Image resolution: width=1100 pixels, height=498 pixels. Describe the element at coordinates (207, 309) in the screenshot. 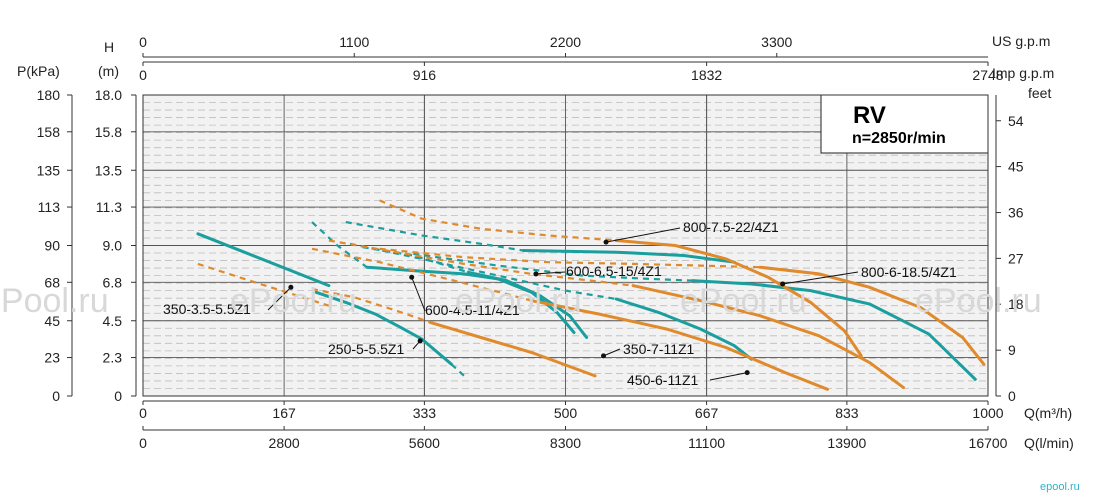

I see `annotation-label: 350-3.5-5.5Z1` at that location.